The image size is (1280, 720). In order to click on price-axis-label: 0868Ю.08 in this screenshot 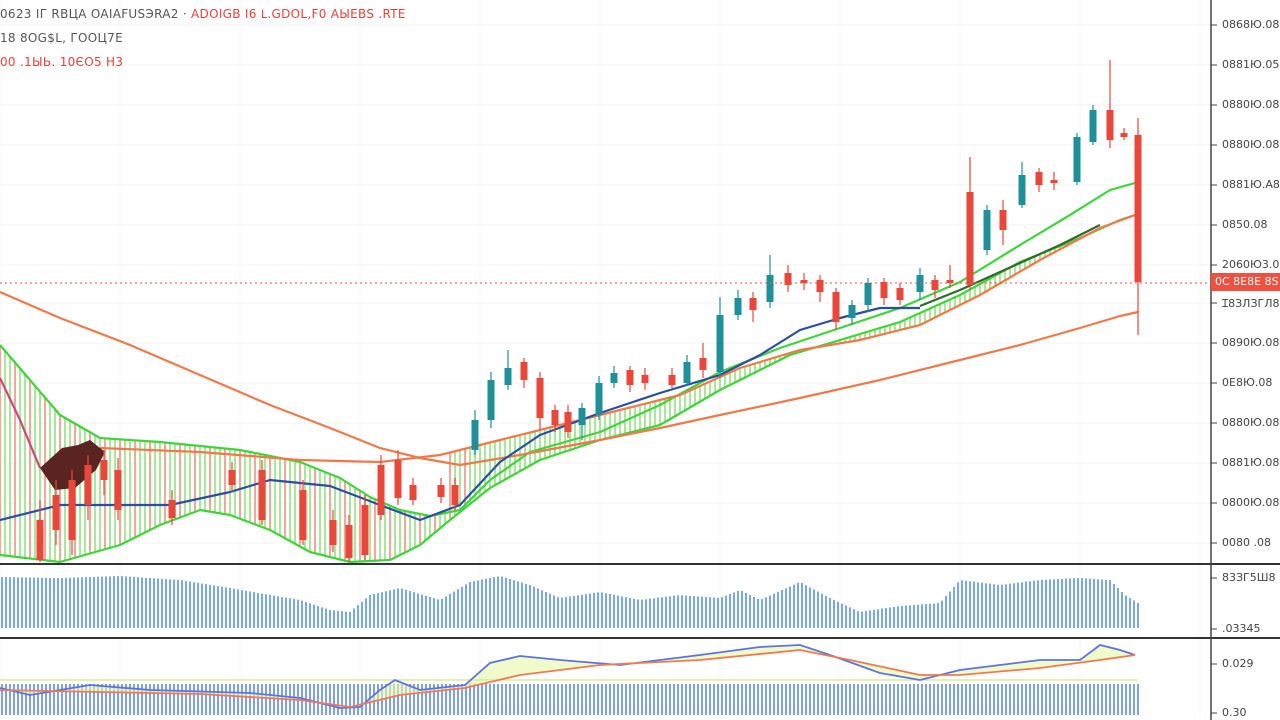, I will do `click(1251, 24)`.